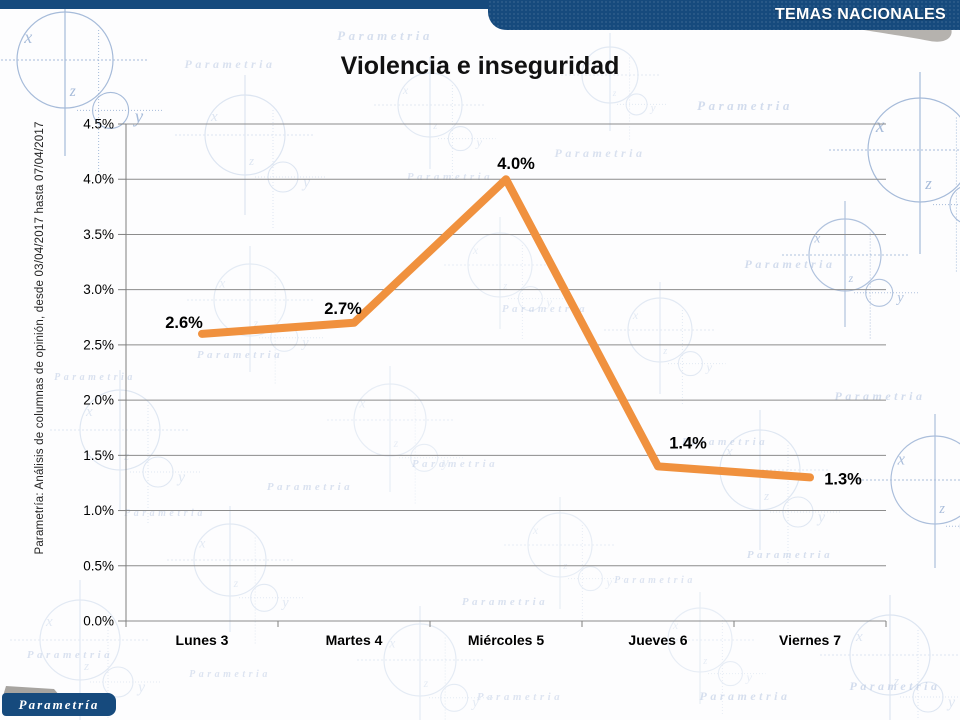 The width and height of the screenshot is (960, 720). Describe the element at coordinates (98, 510) in the screenshot. I see `y-tick-label: 1.0%` at that location.